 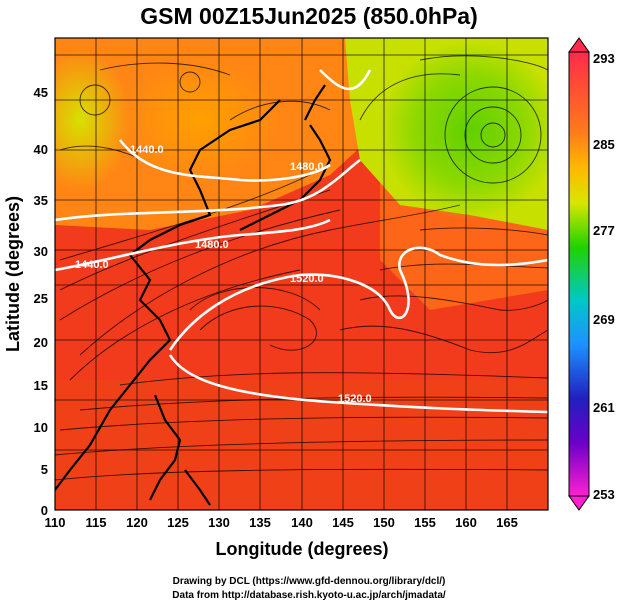 What do you see at coordinates (41, 149) in the screenshot?
I see `y-tick-label: 40` at bounding box center [41, 149].